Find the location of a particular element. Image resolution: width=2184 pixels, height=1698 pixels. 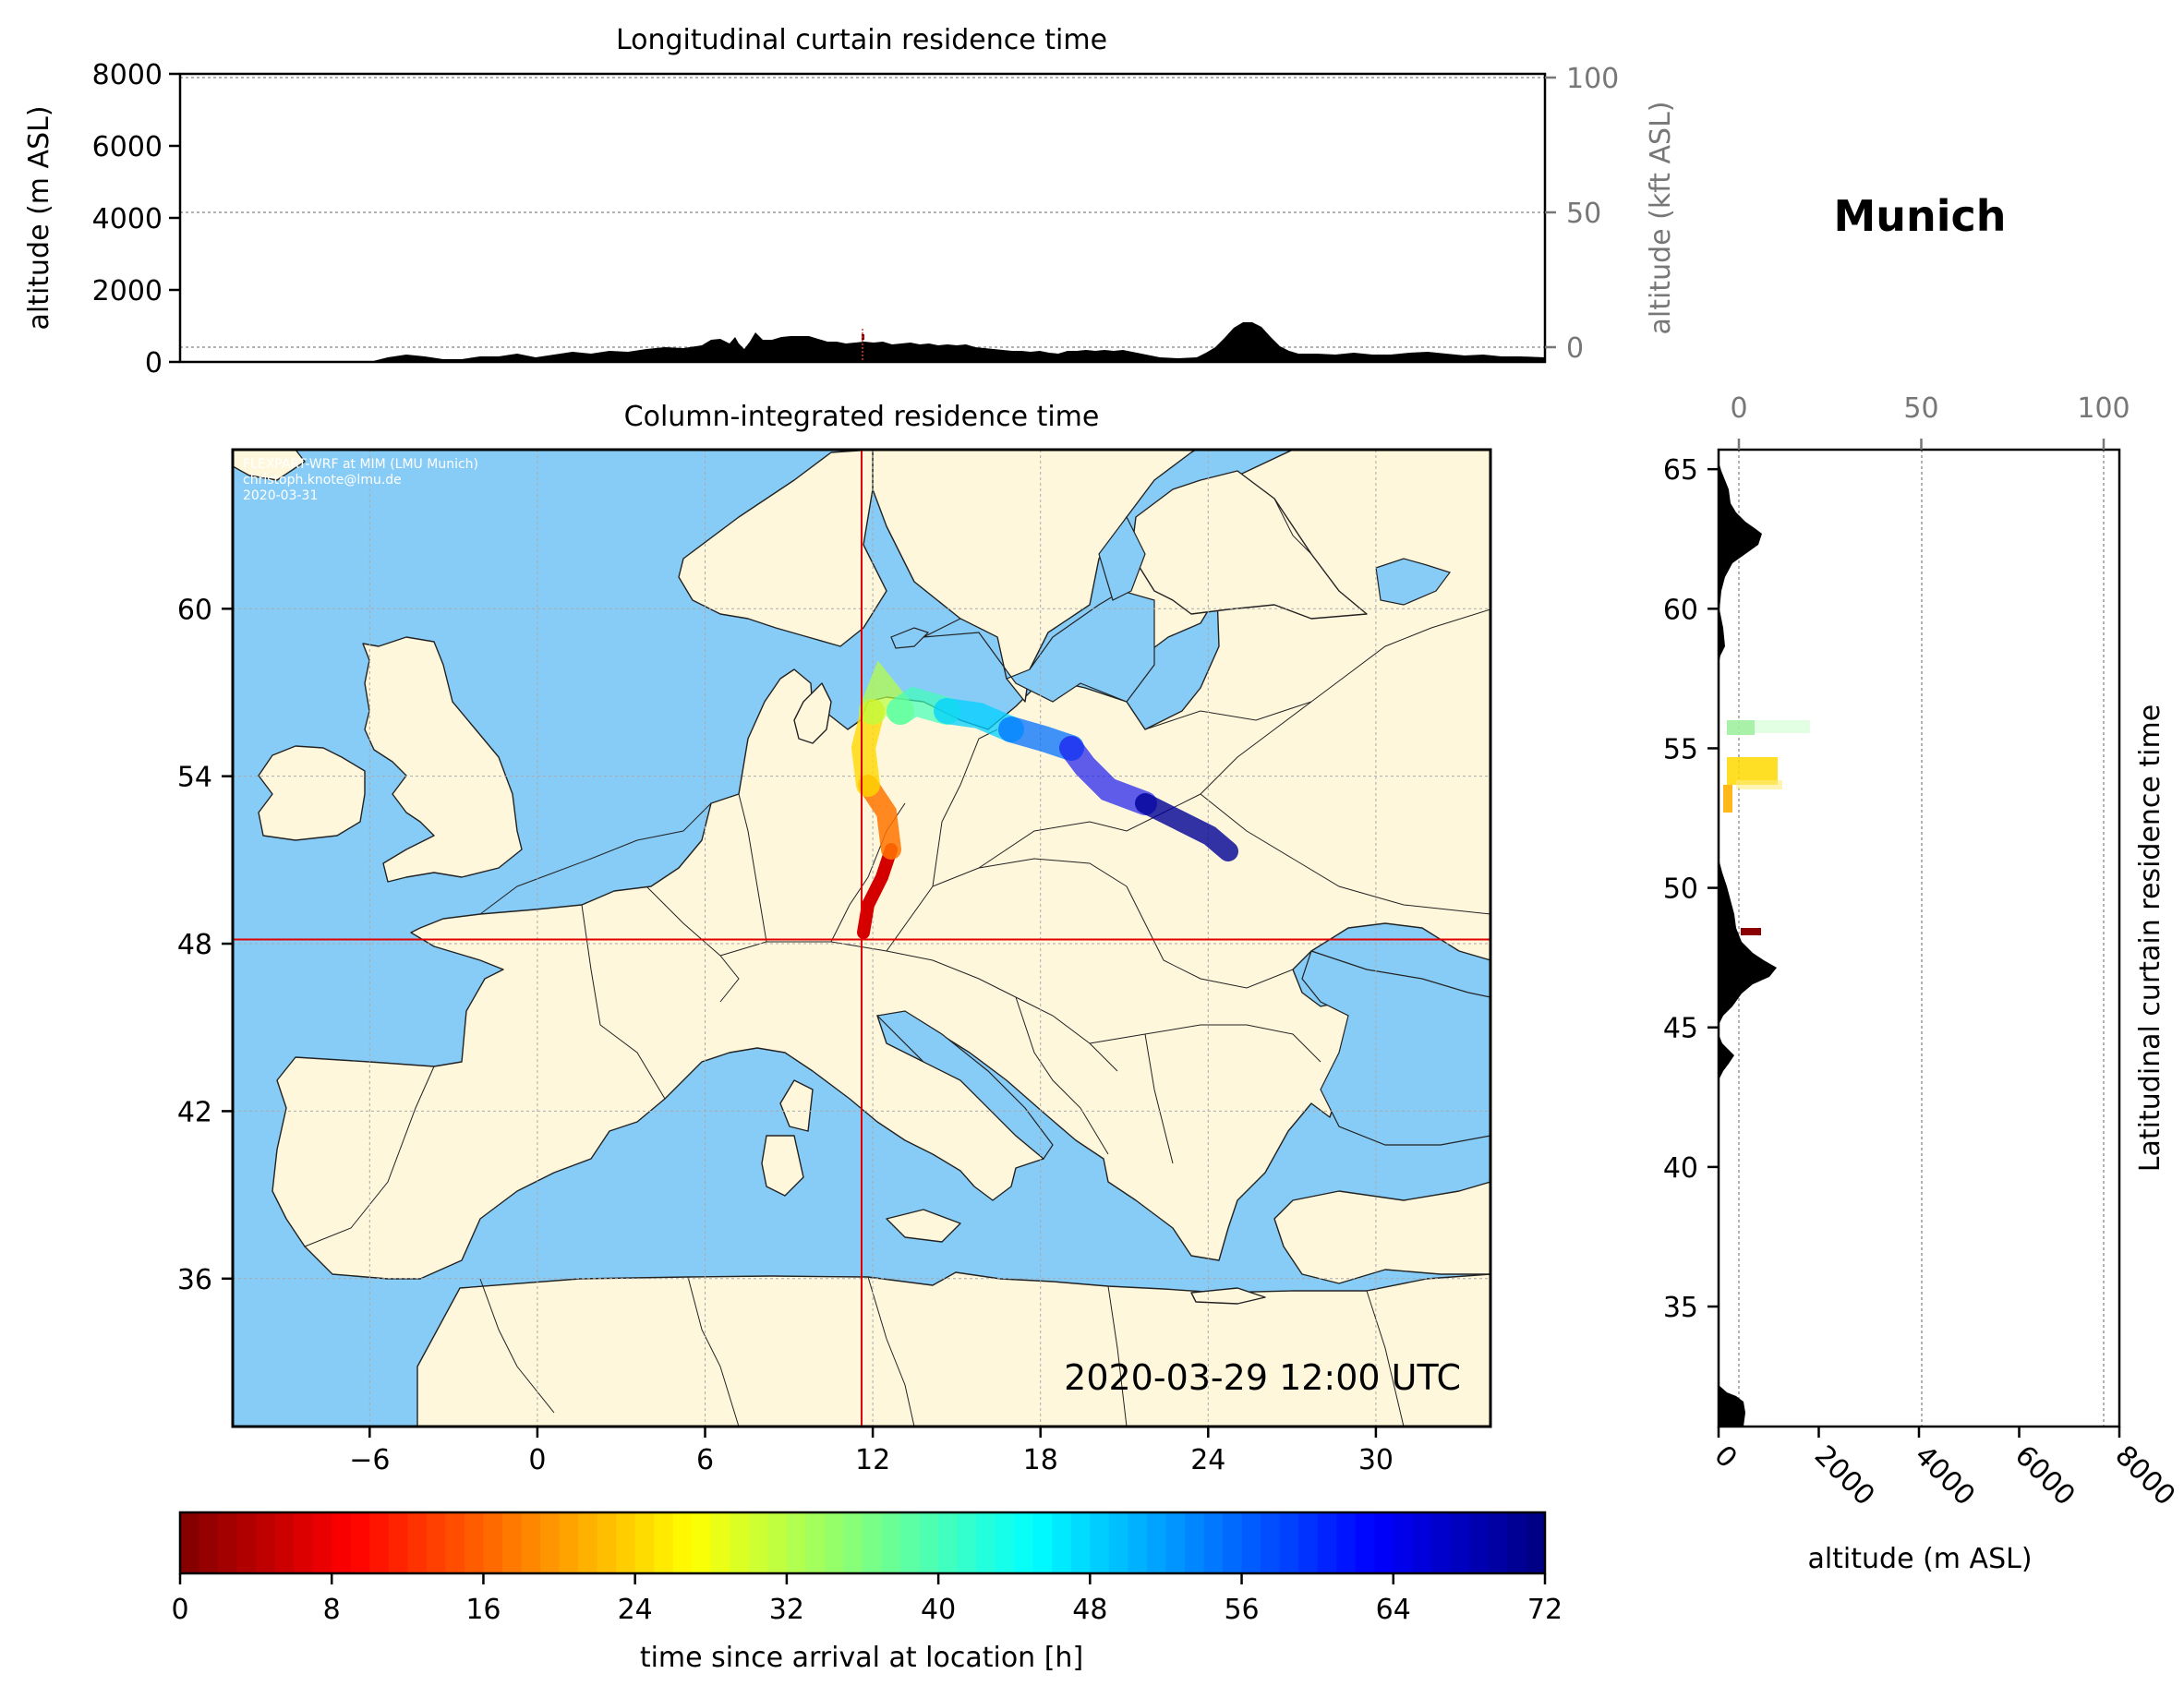

longitudinal-terrain is located at coordinates (862, 342).